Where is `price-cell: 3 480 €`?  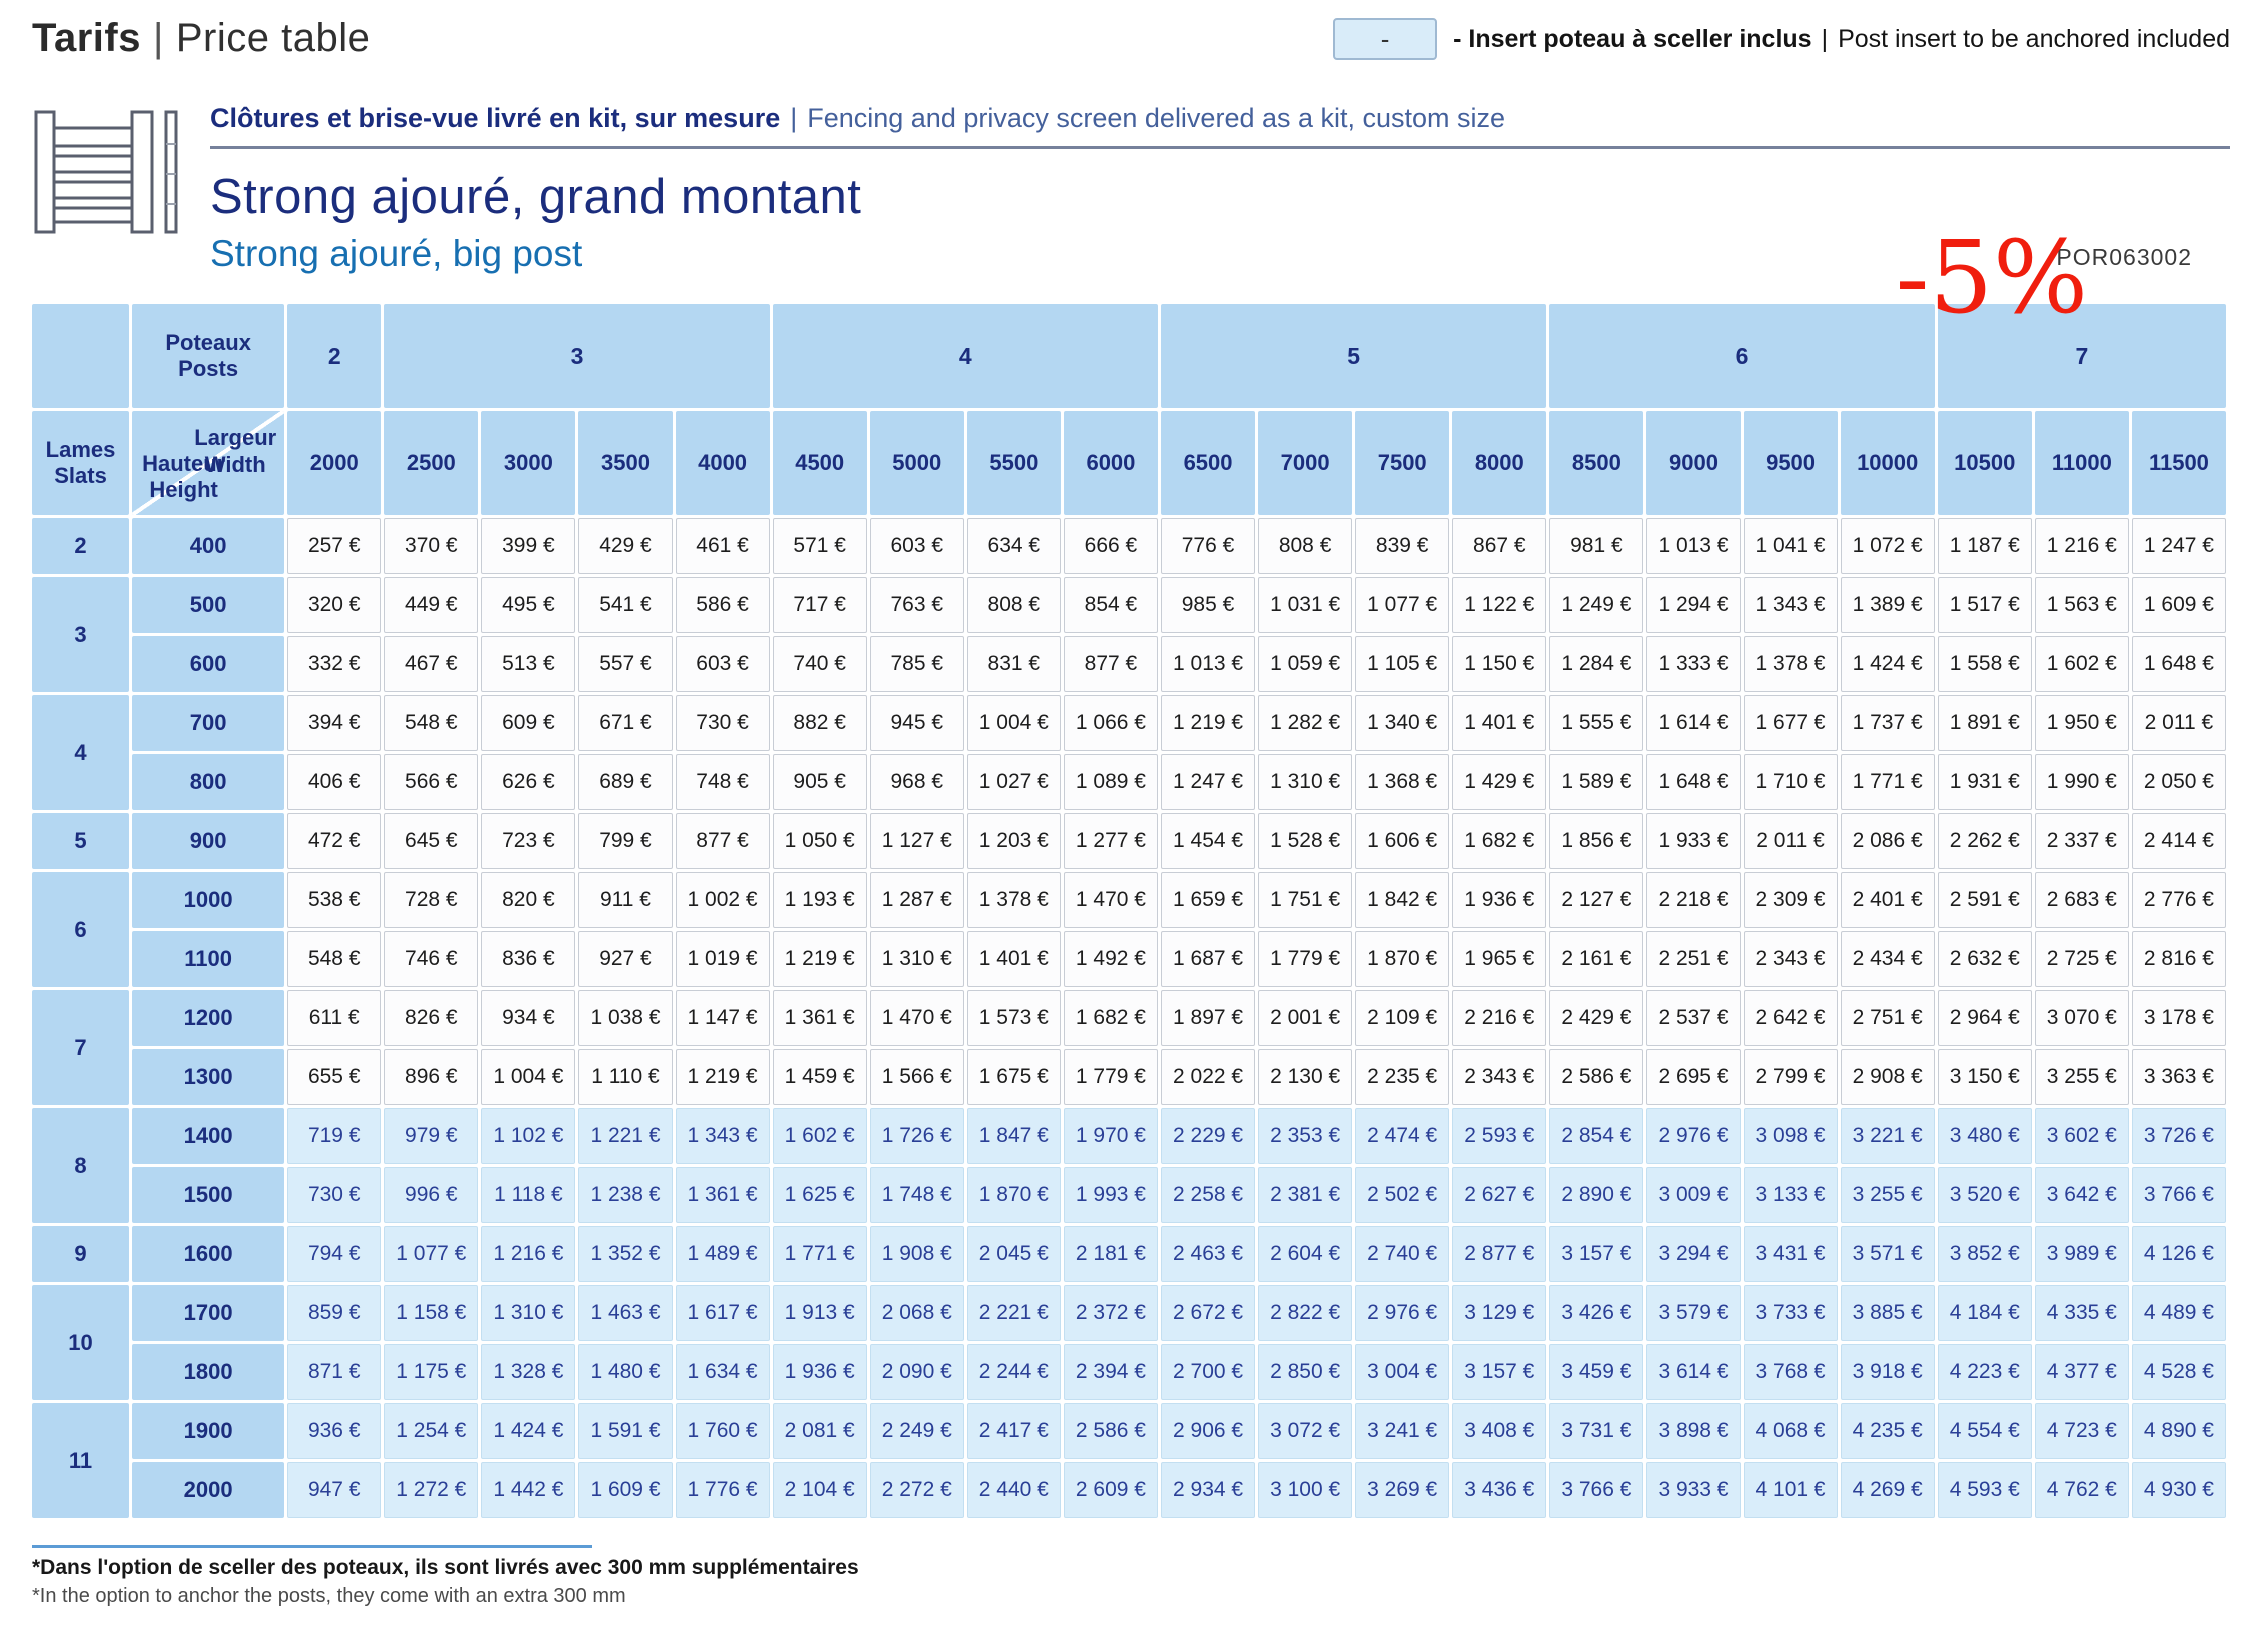
price-cell: 3 480 € is located at coordinates (1984, 1136).